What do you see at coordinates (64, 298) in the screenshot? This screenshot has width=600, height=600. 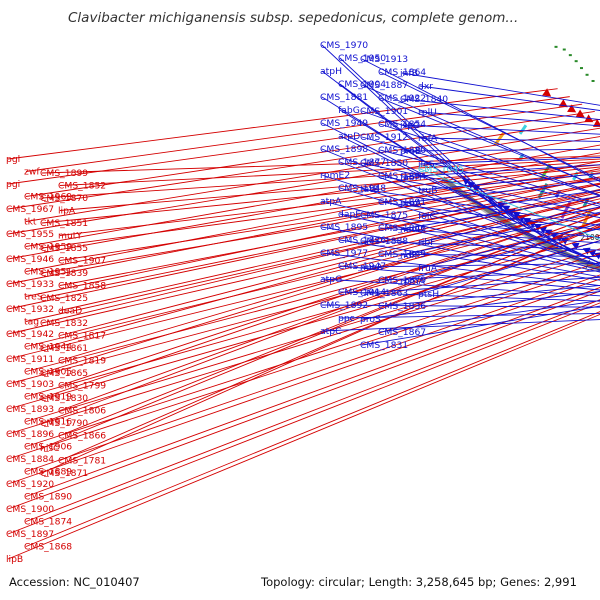 I see `feature-label: CMS_1825` at bounding box center [64, 298].